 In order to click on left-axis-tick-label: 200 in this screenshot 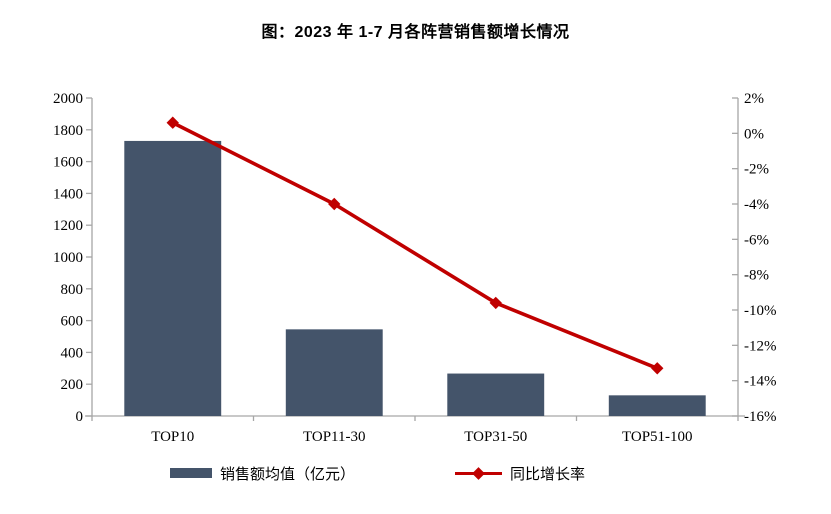, I will do `click(72, 385)`.